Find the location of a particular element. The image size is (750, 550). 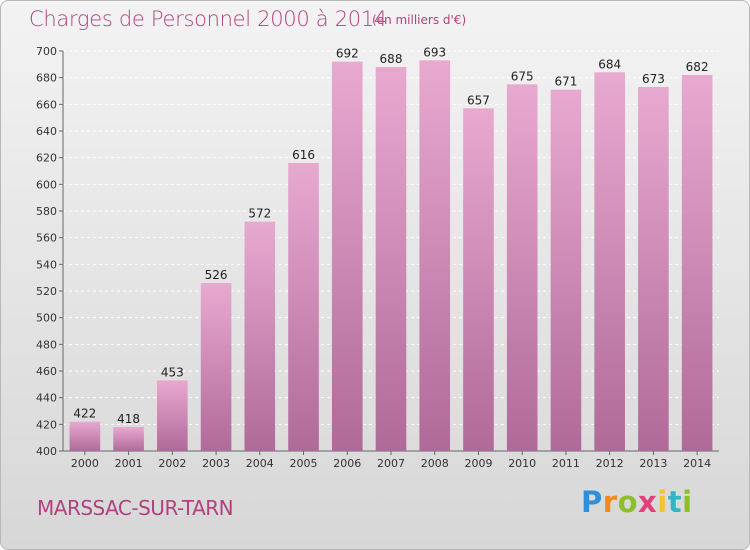

logo-letter: x is located at coordinates (648, 502).